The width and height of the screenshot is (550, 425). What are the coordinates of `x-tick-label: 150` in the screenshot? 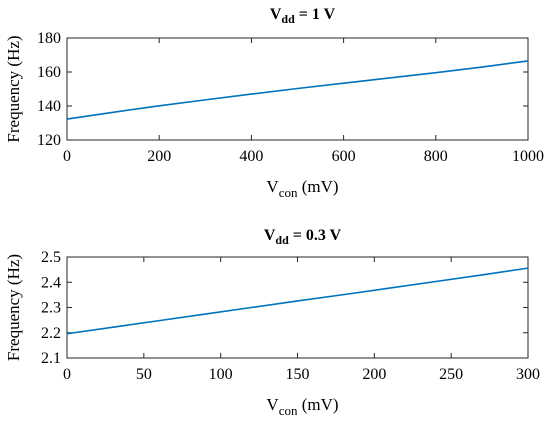 It's located at (298, 374).